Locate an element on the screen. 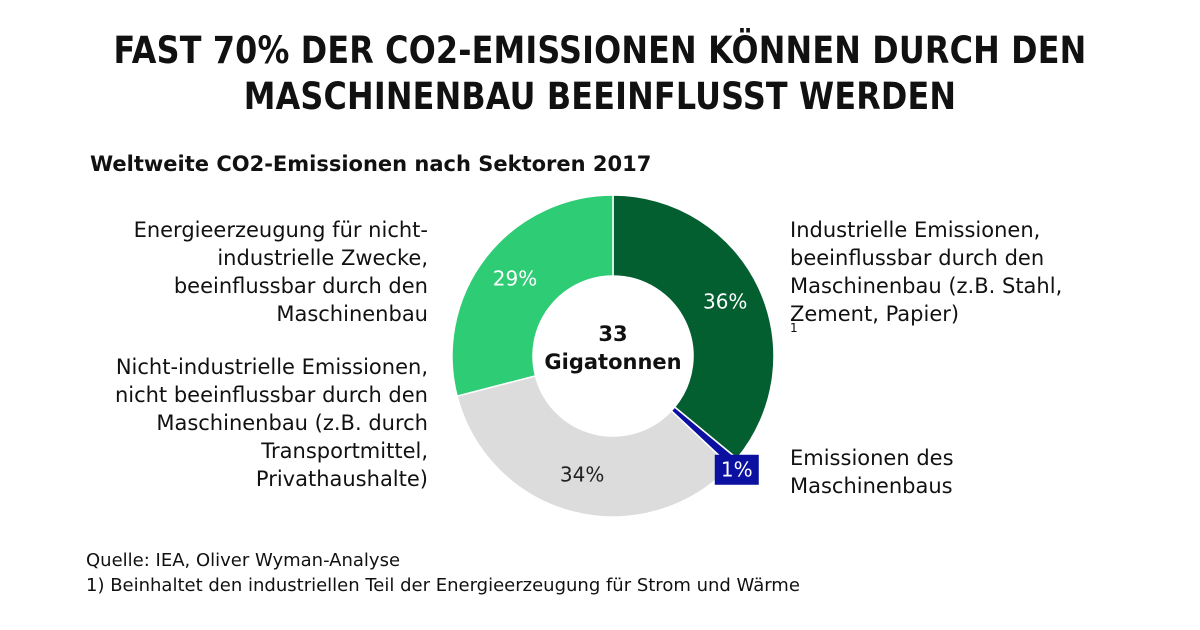  title-line-2: MASCHINENBAU BEEINFLUSST WERDEN is located at coordinates (600, 96).